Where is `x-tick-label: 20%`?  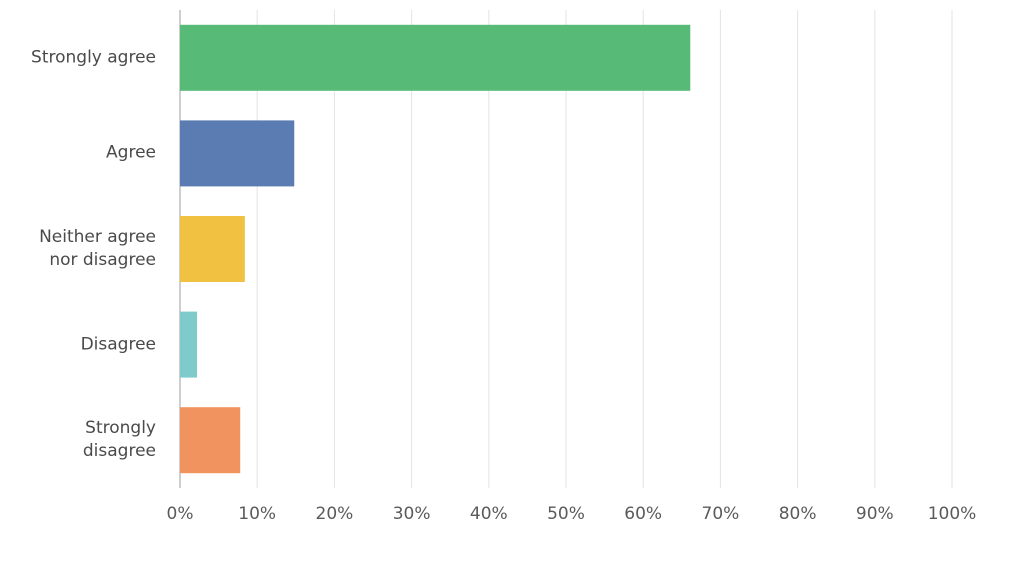 x-tick-label: 20% is located at coordinates (335, 514).